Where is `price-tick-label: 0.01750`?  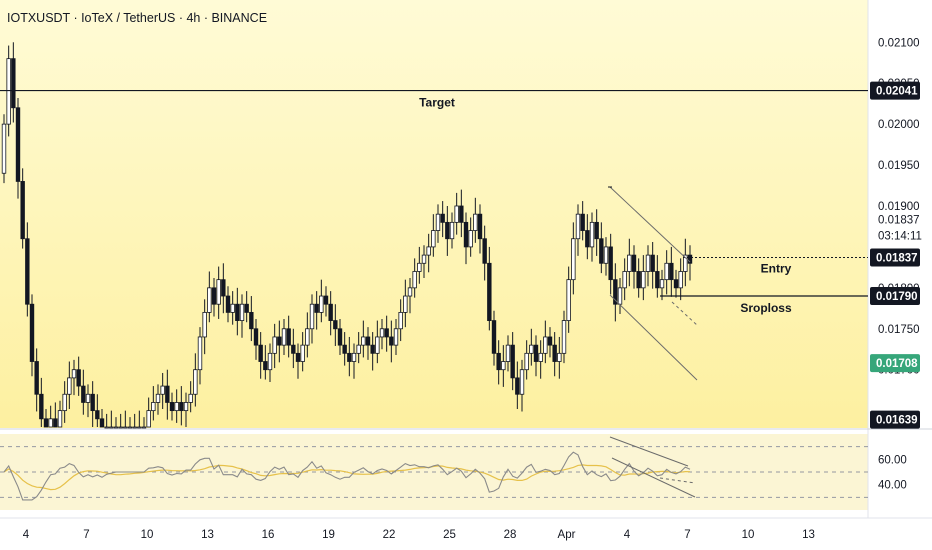
price-tick-label: 0.01750 is located at coordinates (899, 330).